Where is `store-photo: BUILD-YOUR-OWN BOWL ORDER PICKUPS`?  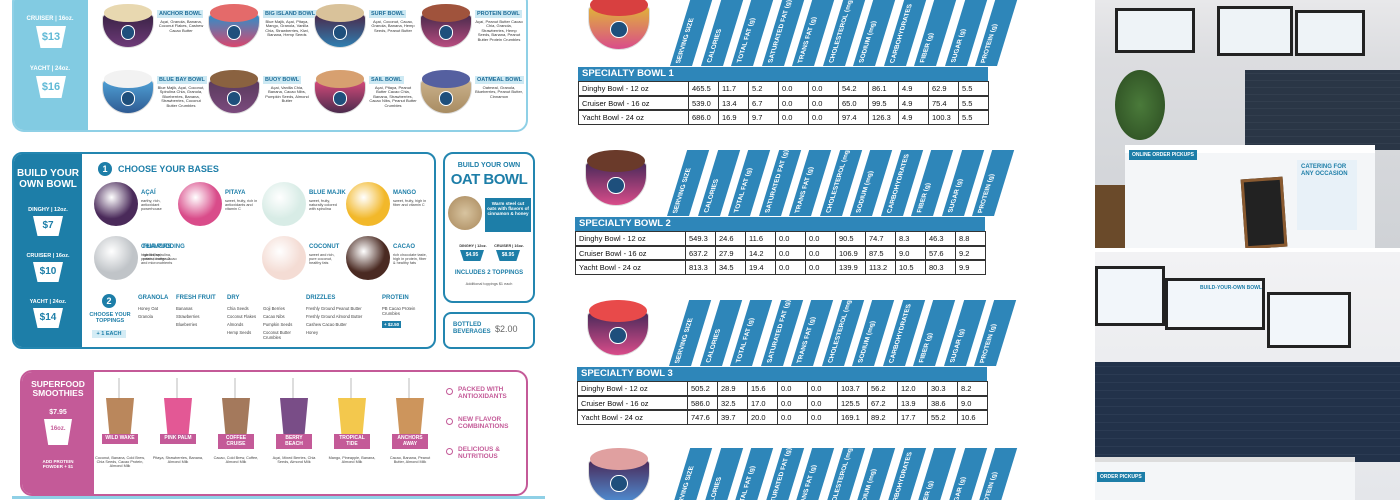 store-photo: BUILD-YOUR-OWN BOWL ORDER PICKUPS is located at coordinates (1247, 376).